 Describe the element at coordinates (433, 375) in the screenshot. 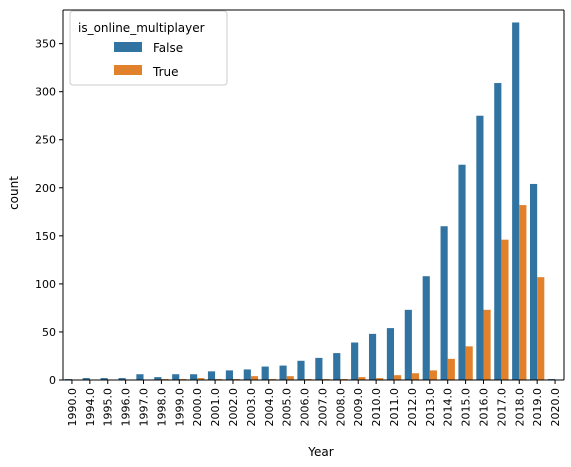

I see `bar-true-2013.0` at that location.